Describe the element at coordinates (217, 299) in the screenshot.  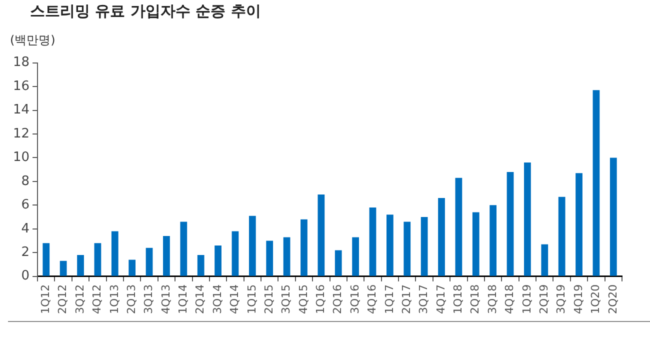
I see `x-tick-label: 3Q14` at that location.